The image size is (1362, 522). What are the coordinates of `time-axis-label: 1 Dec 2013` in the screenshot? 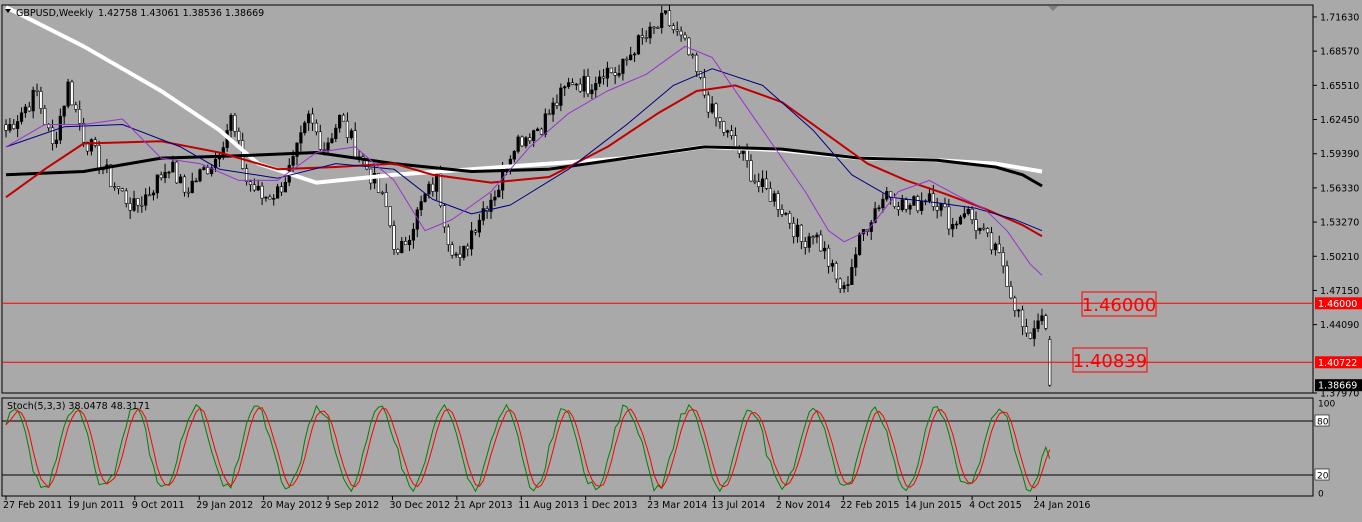 It's located at (610, 505).